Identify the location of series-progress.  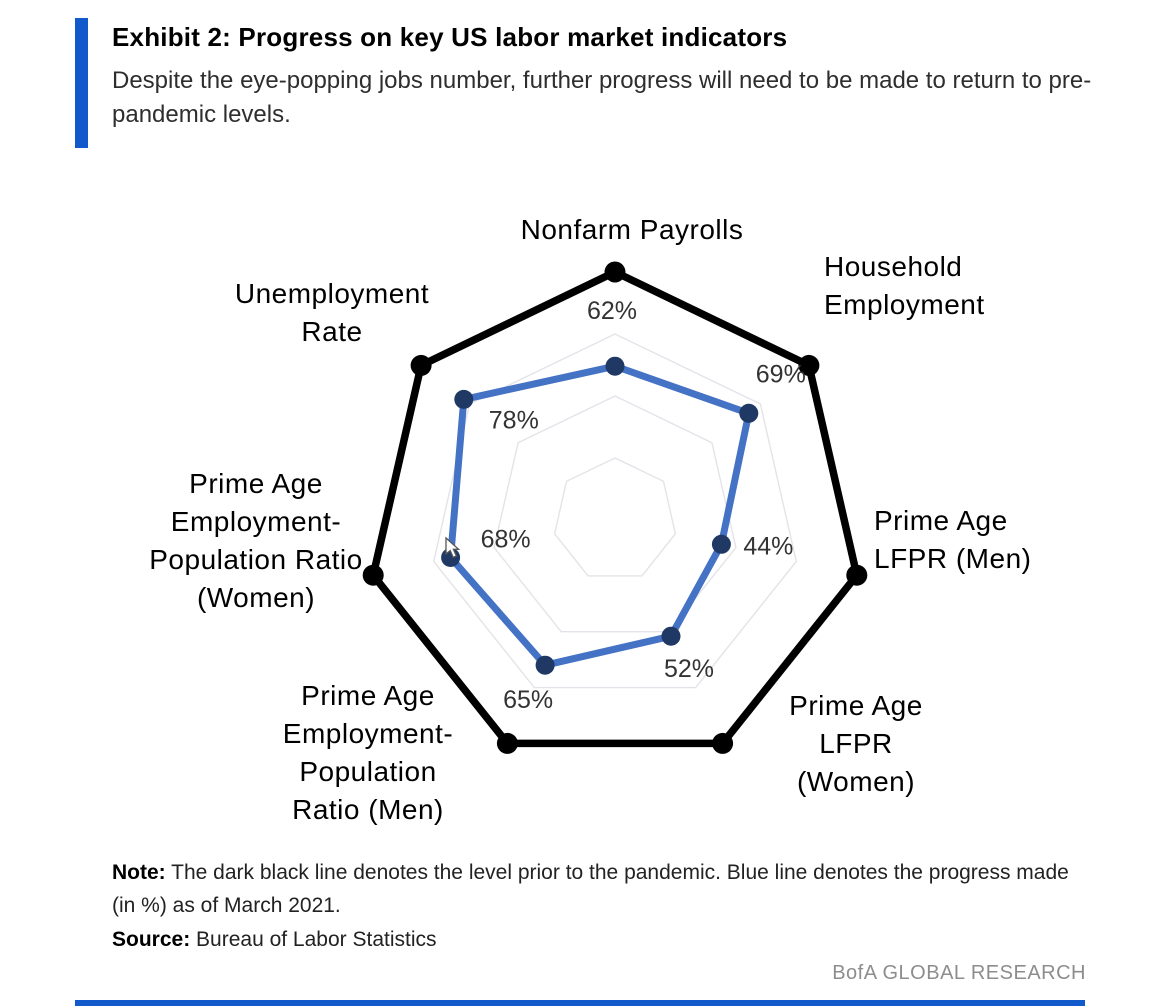
(600, 515).